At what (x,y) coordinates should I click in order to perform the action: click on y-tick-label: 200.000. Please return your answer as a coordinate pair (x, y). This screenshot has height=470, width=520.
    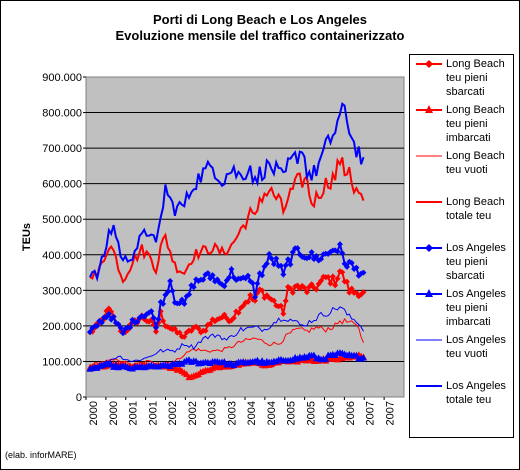
    Looking at the image, I should click on (62, 327).